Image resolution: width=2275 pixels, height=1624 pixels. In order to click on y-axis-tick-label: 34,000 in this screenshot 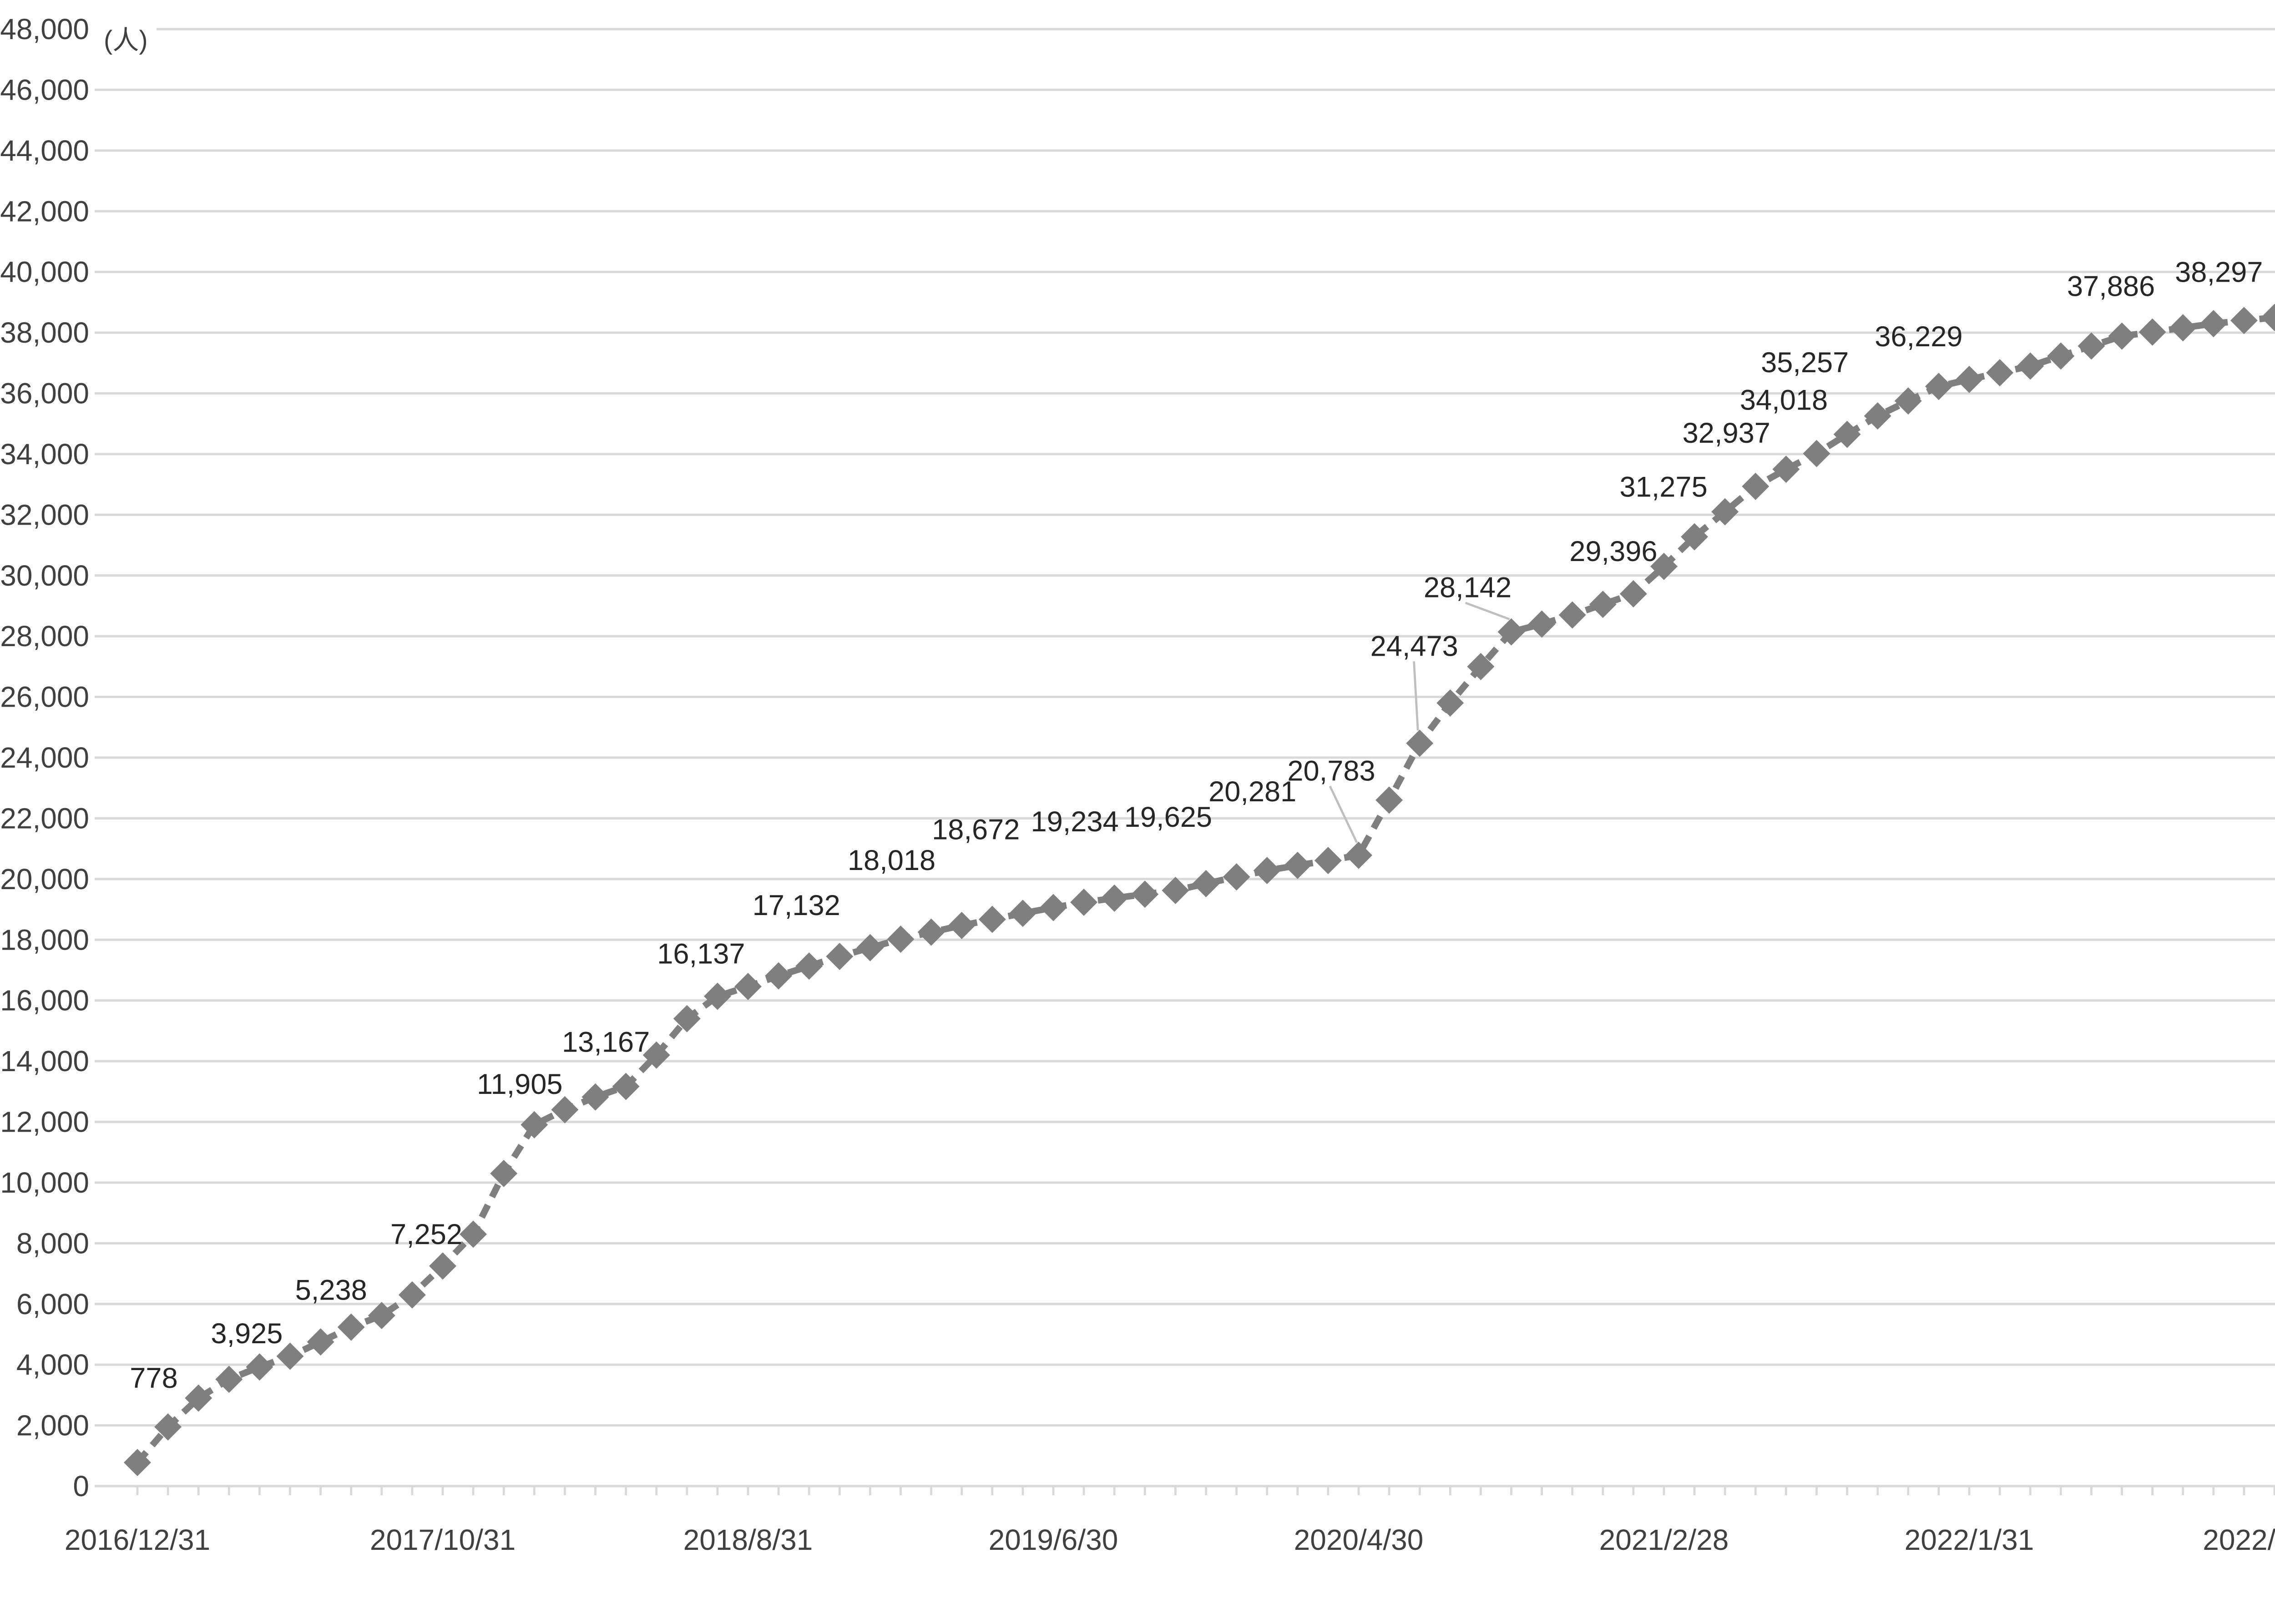, I will do `click(45, 455)`.